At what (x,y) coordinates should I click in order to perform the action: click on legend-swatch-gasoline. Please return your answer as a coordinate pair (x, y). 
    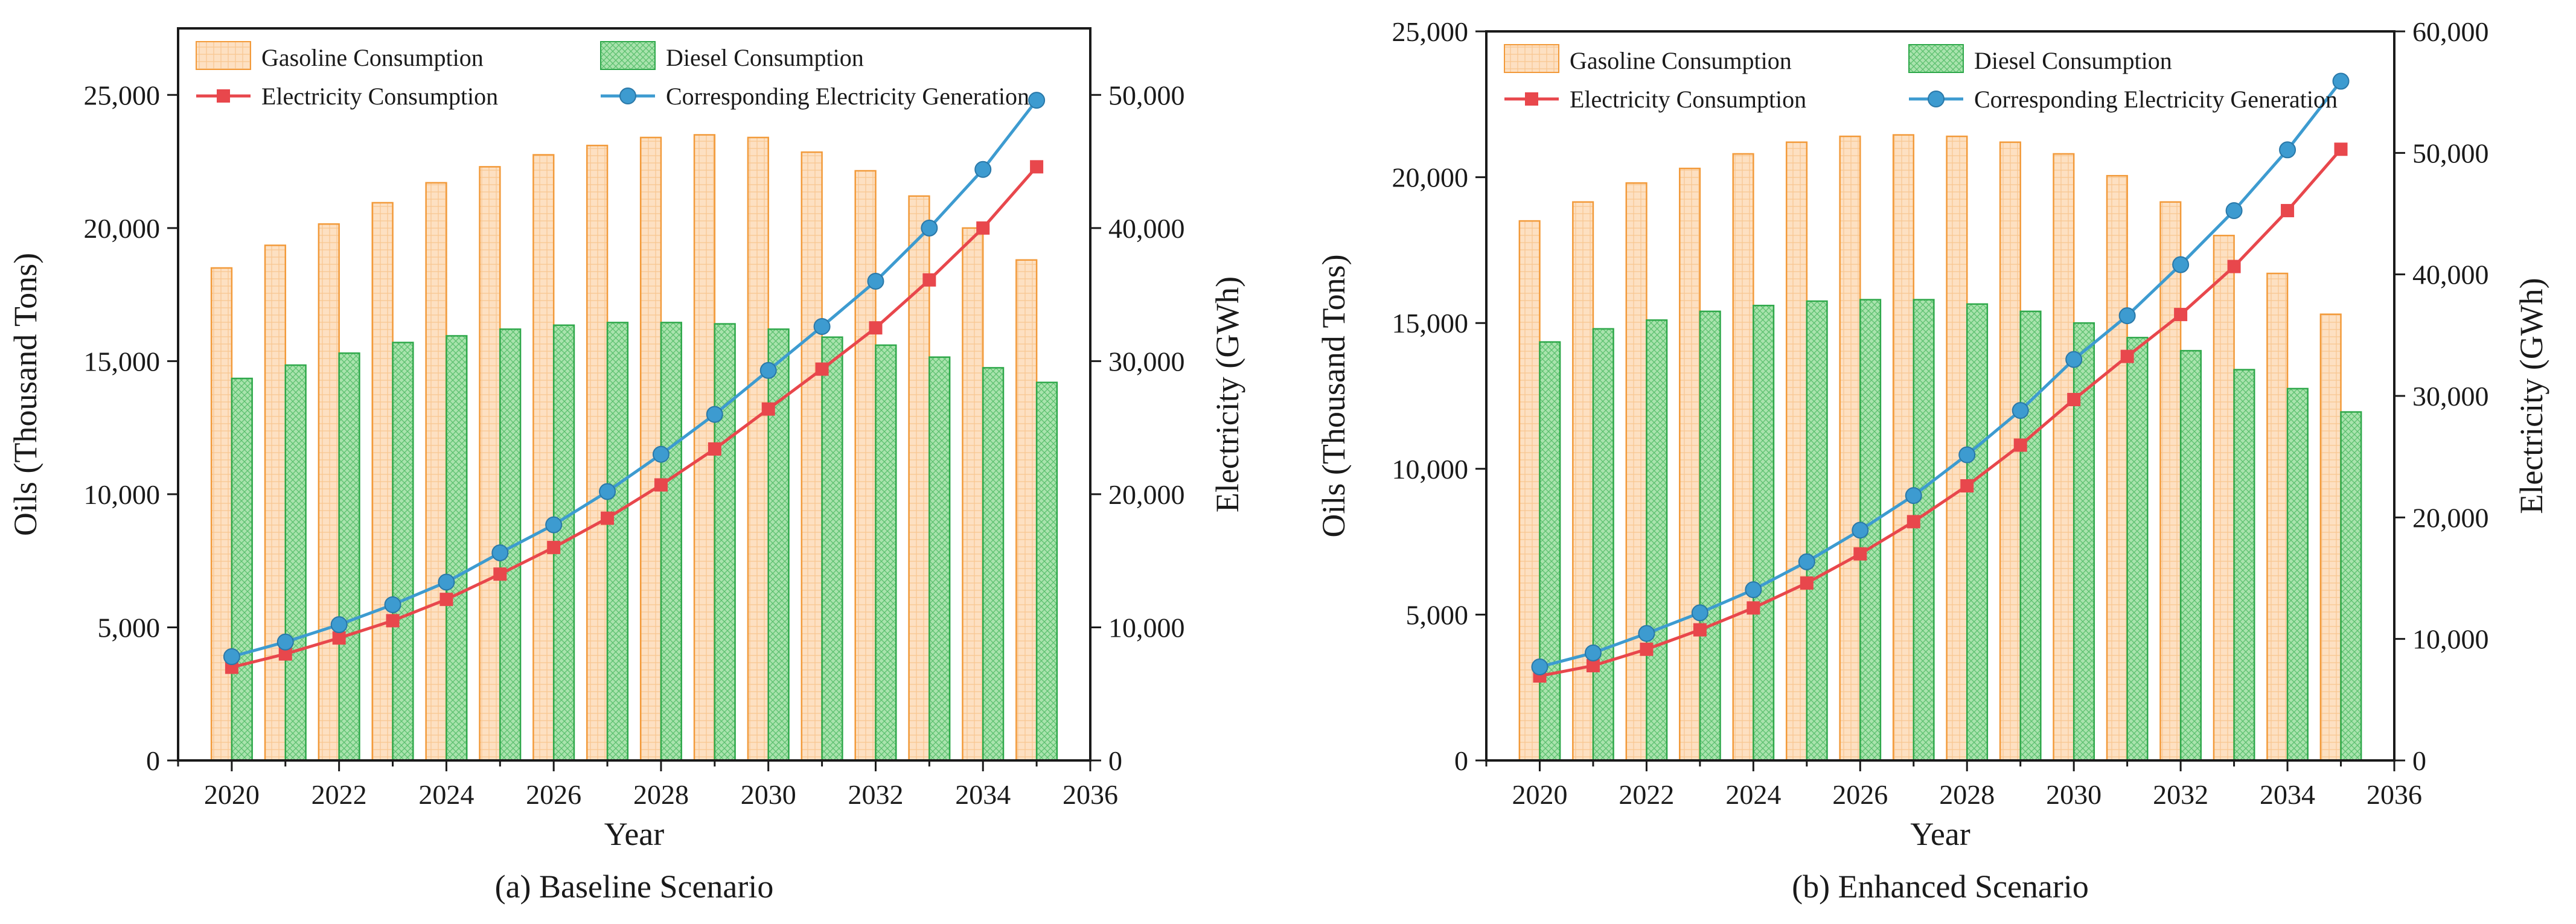
    Looking at the image, I should click on (224, 55).